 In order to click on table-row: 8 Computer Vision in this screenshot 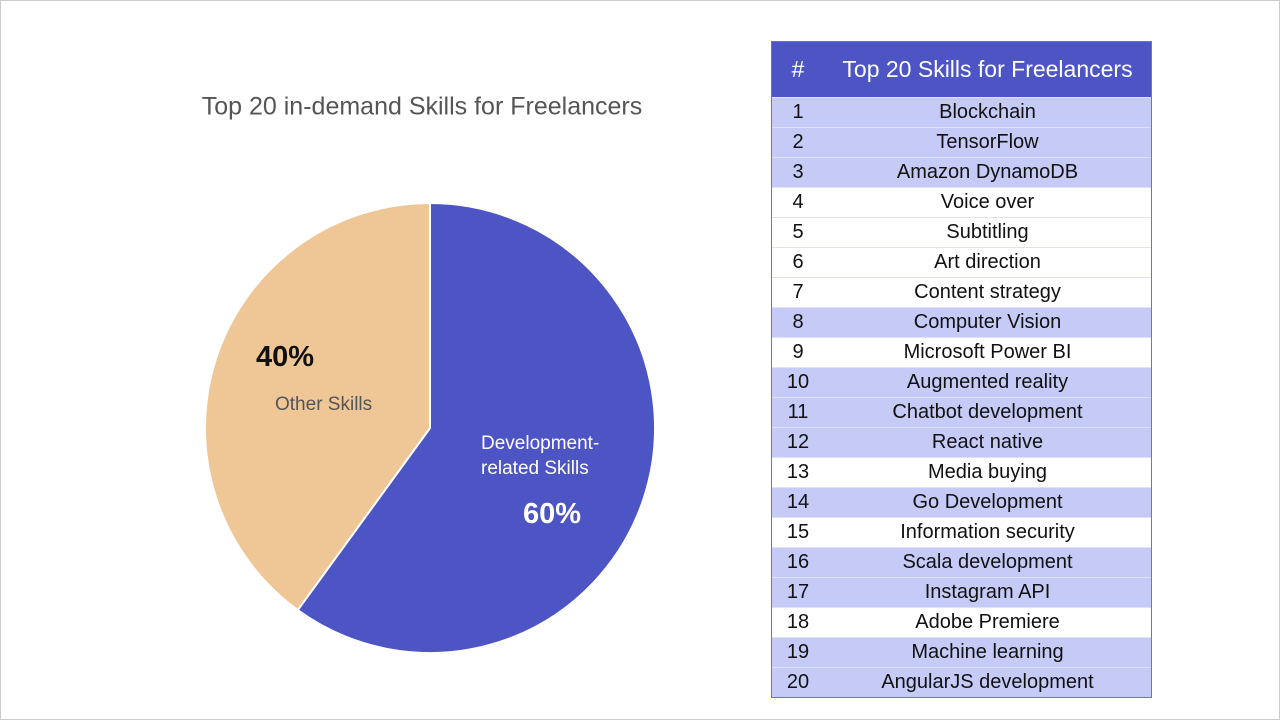, I will do `click(961, 322)`.